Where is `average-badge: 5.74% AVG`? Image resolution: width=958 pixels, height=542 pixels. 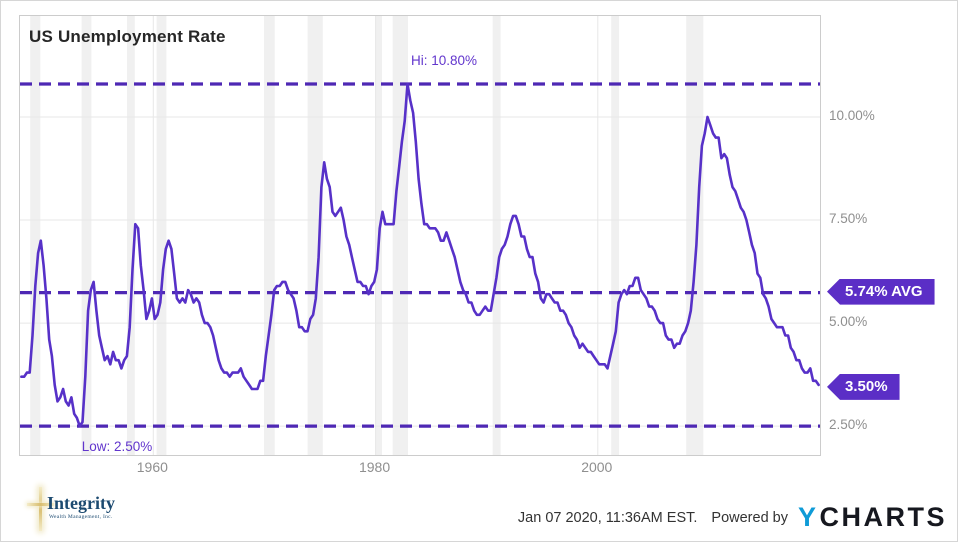
average-badge: 5.74% AVG is located at coordinates (881, 291).